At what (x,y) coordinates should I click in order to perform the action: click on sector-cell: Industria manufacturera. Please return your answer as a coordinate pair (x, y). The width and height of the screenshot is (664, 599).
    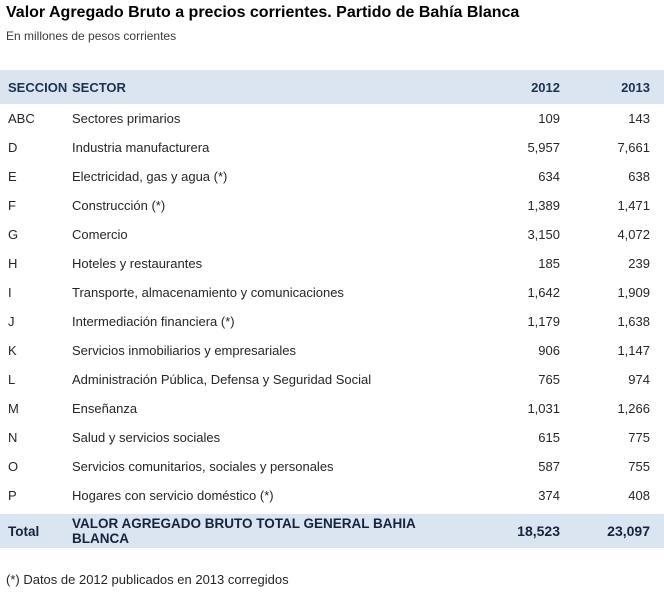
    Looking at the image, I should click on (141, 147).